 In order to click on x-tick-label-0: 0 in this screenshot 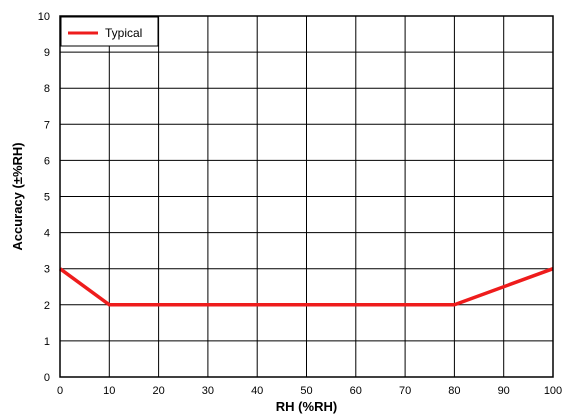, I will do `click(60, 391)`.